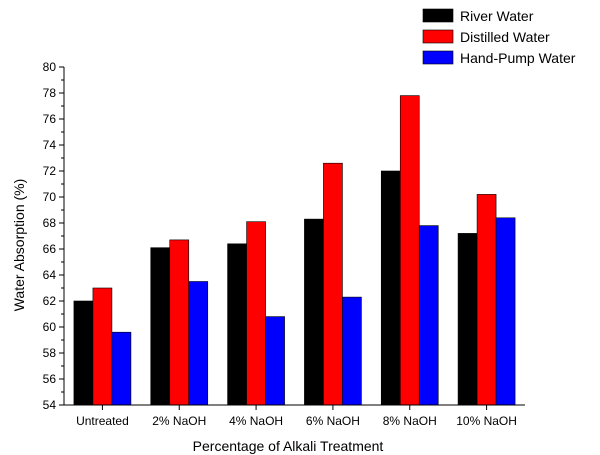 Image resolution: width=600 pixels, height=455 pixels. I want to click on y-tick-label: 68, so click(50, 223).